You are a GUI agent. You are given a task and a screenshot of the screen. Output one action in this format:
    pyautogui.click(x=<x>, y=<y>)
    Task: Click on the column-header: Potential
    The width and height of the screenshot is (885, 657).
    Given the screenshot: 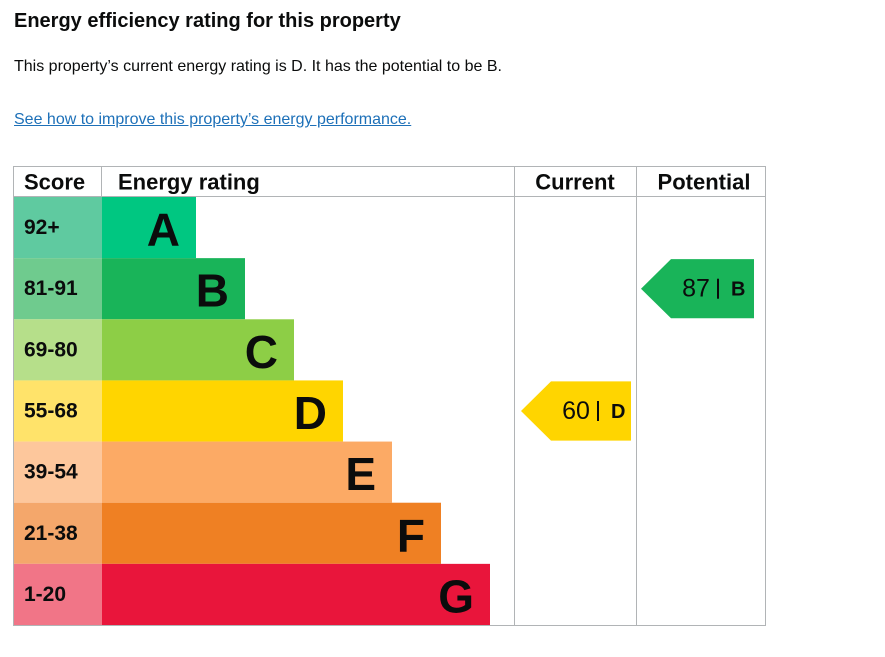 What is the action you would take?
    pyautogui.click(x=704, y=182)
    